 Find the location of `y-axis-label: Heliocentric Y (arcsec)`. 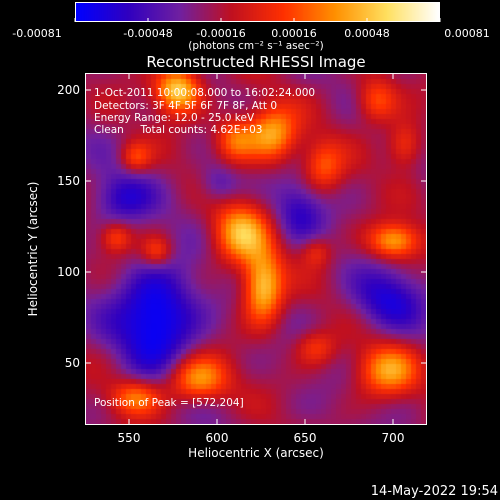

y-axis-label: Heliocentric Y (arcsec) is located at coordinates (33, 249).